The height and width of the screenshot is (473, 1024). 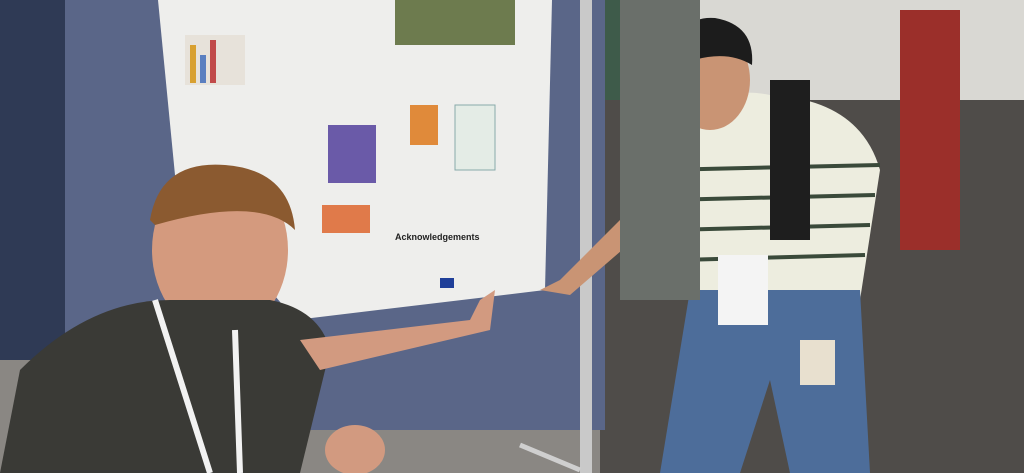 I want to click on poster-heading: Acknowledgements, so click(x=437, y=237).